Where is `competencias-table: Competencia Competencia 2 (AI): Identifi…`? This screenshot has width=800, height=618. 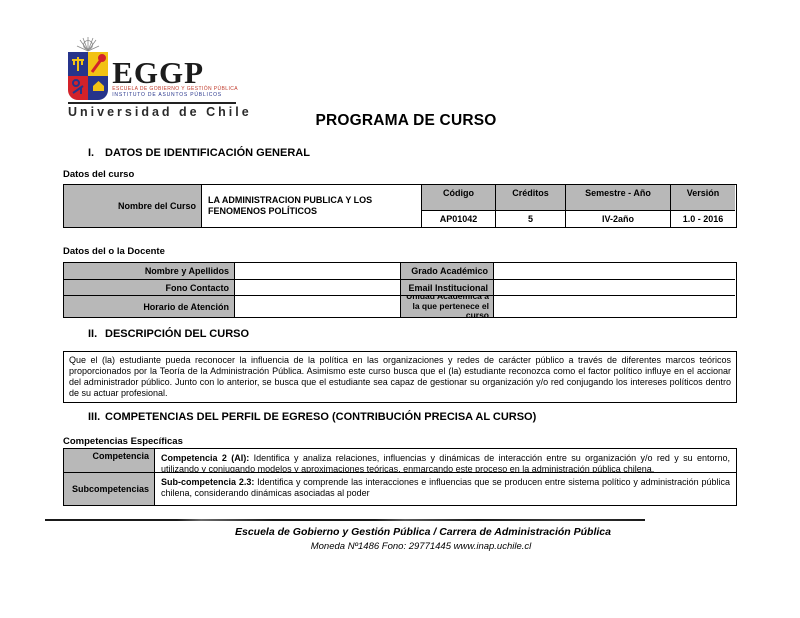 competencias-table: Competencia Competencia 2 (AI): Identifi… is located at coordinates (400, 477).